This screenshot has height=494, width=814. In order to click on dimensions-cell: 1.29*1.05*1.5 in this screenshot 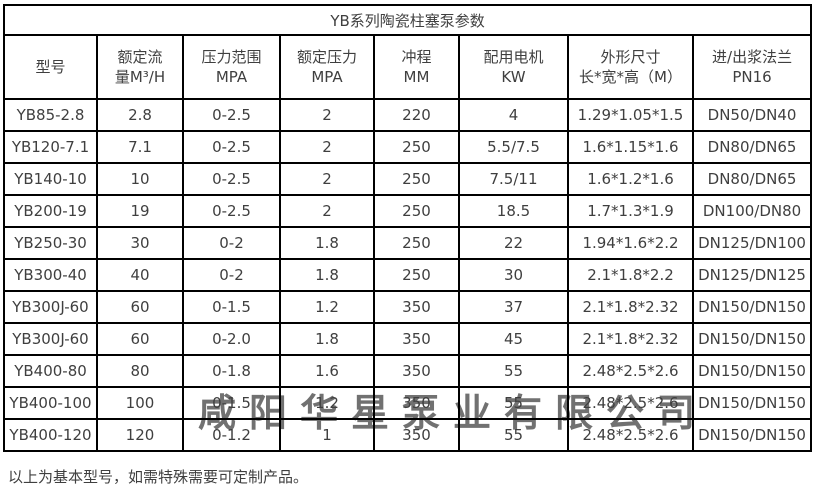, I will do `click(630, 115)`.